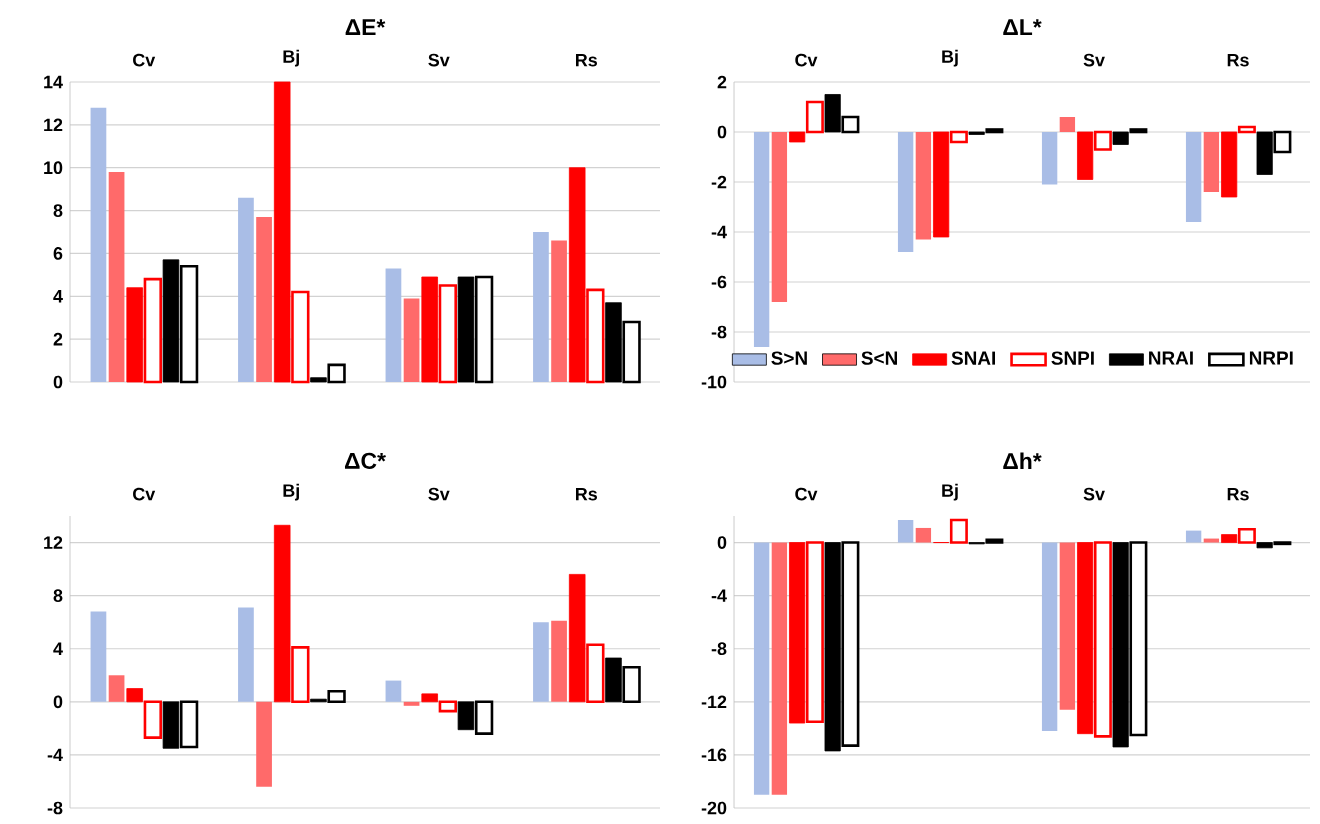  I want to click on chart-title: ΔC*, so click(365, 460).